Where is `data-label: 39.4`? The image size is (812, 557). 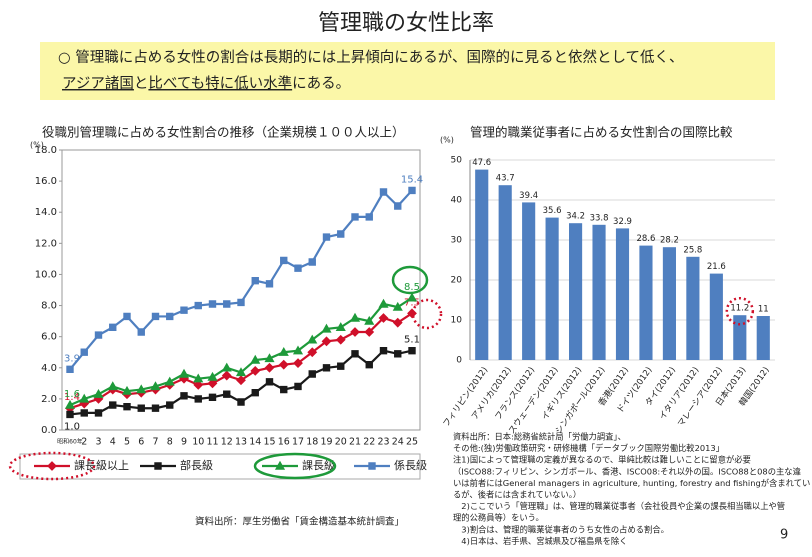 data-label: 39.4 is located at coordinates (528, 196).